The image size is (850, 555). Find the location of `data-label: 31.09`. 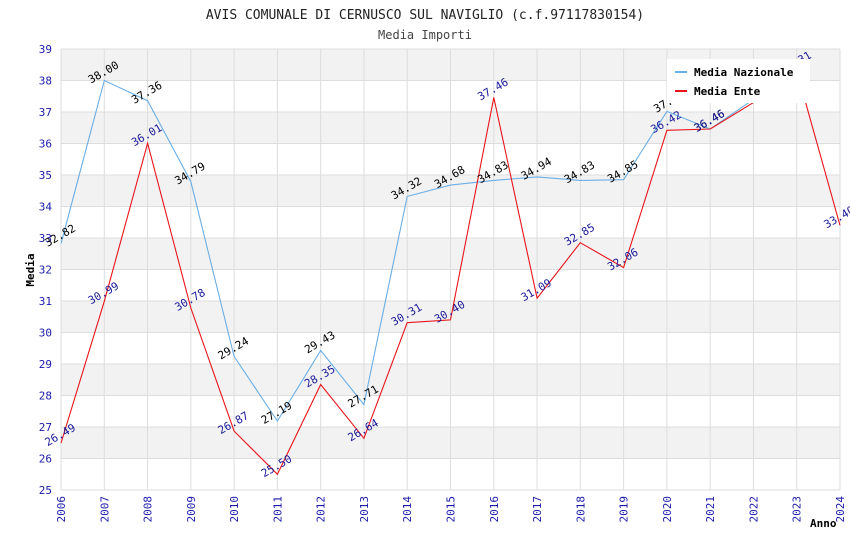

data-label: 31.09 is located at coordinates (536, 290).